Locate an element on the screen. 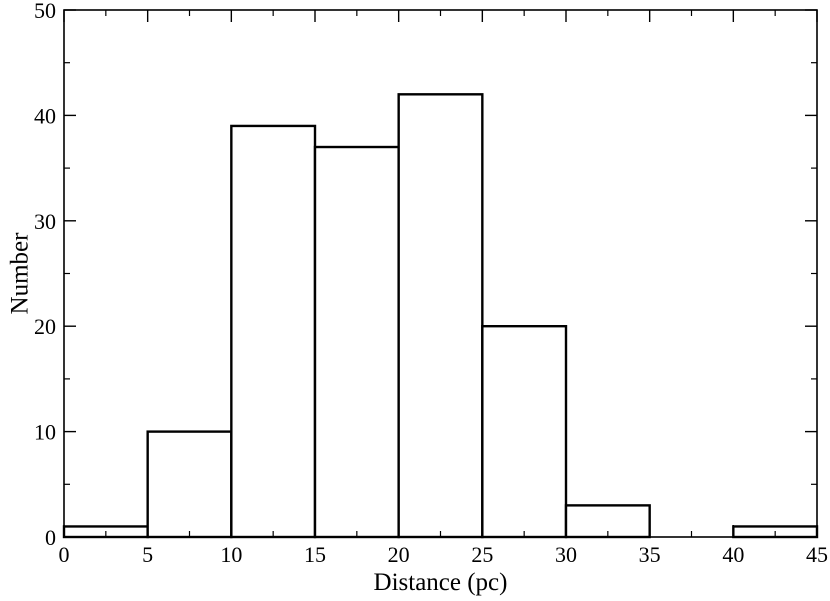 The width and height of the screenshot is (830, 601). x-tick-label: 20 is located at coordinates (399, 554).